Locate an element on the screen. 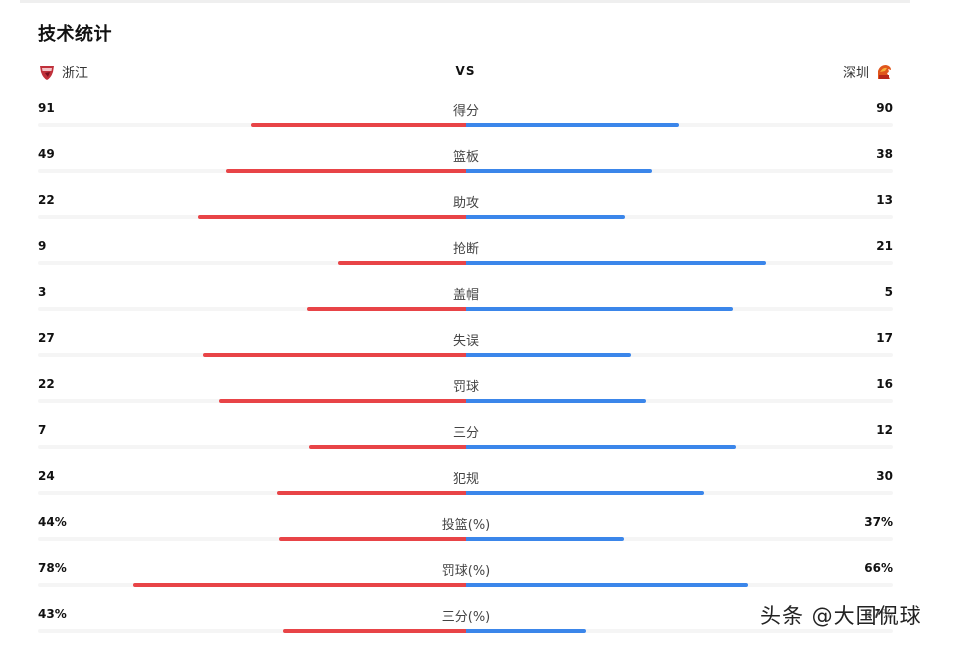 Image resolution: width=953 pixels, height=649 pixels. home-stat-value: 3 is located at coordinates (42, 292).